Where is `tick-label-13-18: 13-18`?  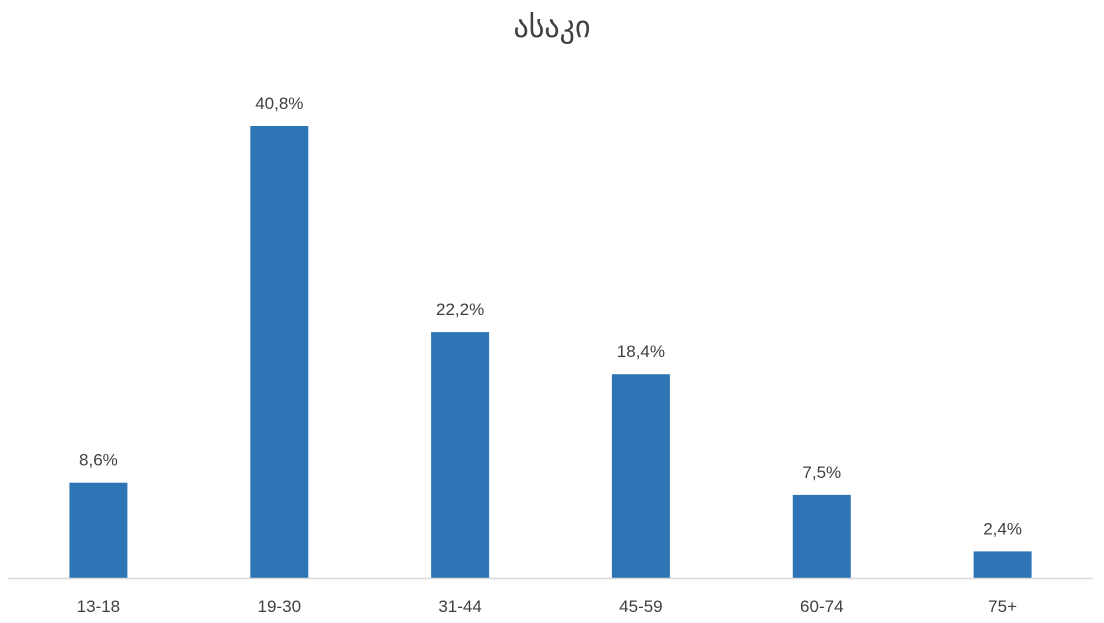 tick-label-13-18: 13-18 is located at coordinates (98, 606).